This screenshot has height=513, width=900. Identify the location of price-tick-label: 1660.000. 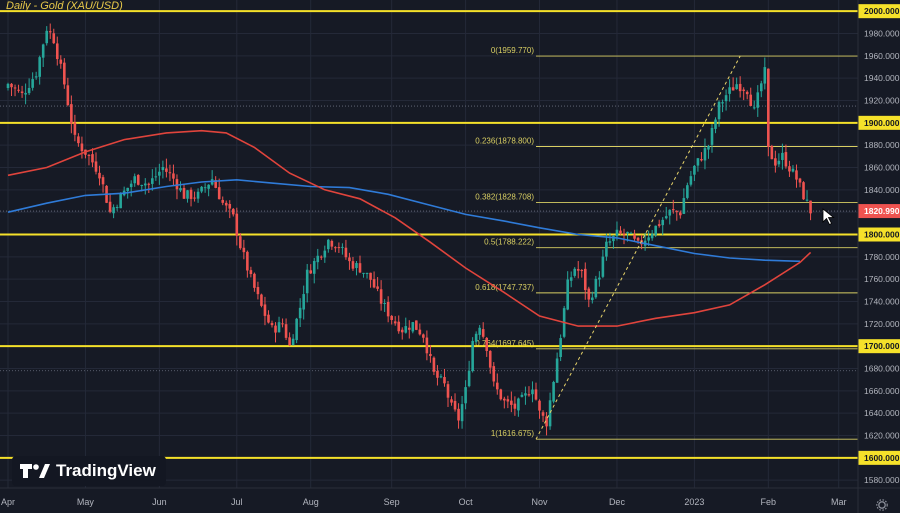
(882, 391).